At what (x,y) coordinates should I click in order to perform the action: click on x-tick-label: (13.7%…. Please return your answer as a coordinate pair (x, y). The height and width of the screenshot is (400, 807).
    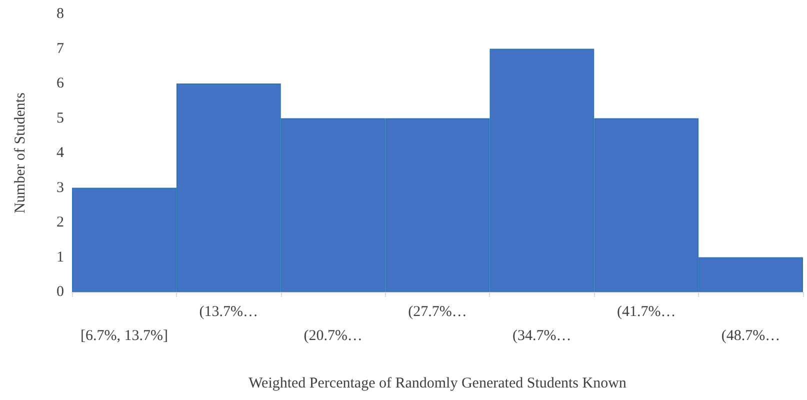
    Looking at the image, I should click on (228, 312).